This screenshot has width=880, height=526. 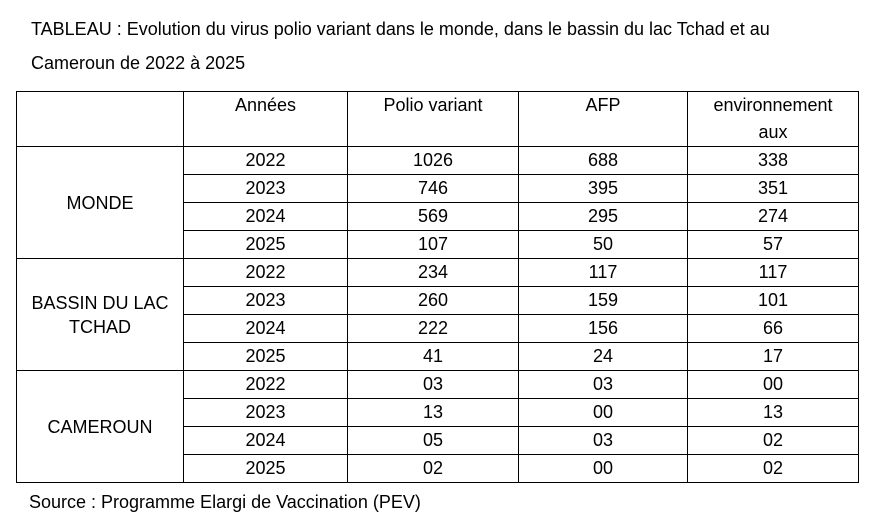 I want to click on cell-polio-variant: 41, so click(x=433, y=356).